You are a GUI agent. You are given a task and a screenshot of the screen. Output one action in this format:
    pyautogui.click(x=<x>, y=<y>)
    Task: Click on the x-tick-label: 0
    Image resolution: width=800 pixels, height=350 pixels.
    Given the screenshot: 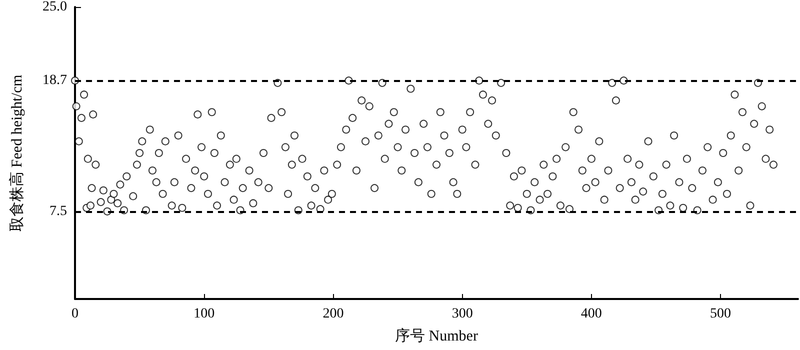 What is the action you would take?
    pyautogui.click(x=75, y=314)
    